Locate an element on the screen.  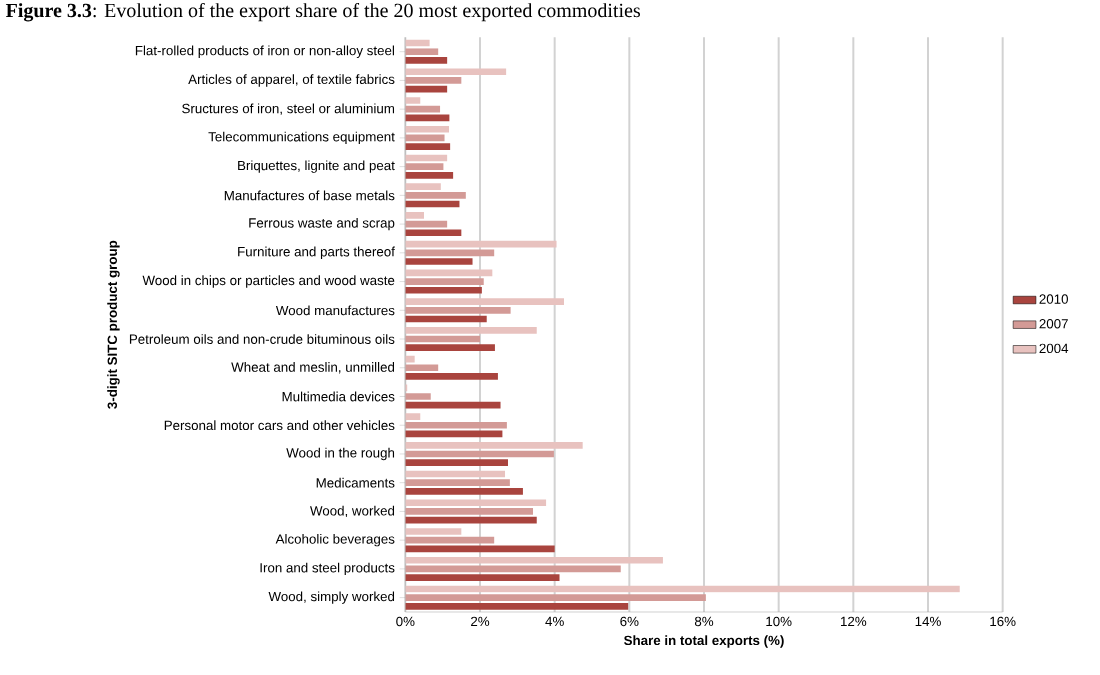
x-tick-label: 10% is located at coordinates (779, 621).